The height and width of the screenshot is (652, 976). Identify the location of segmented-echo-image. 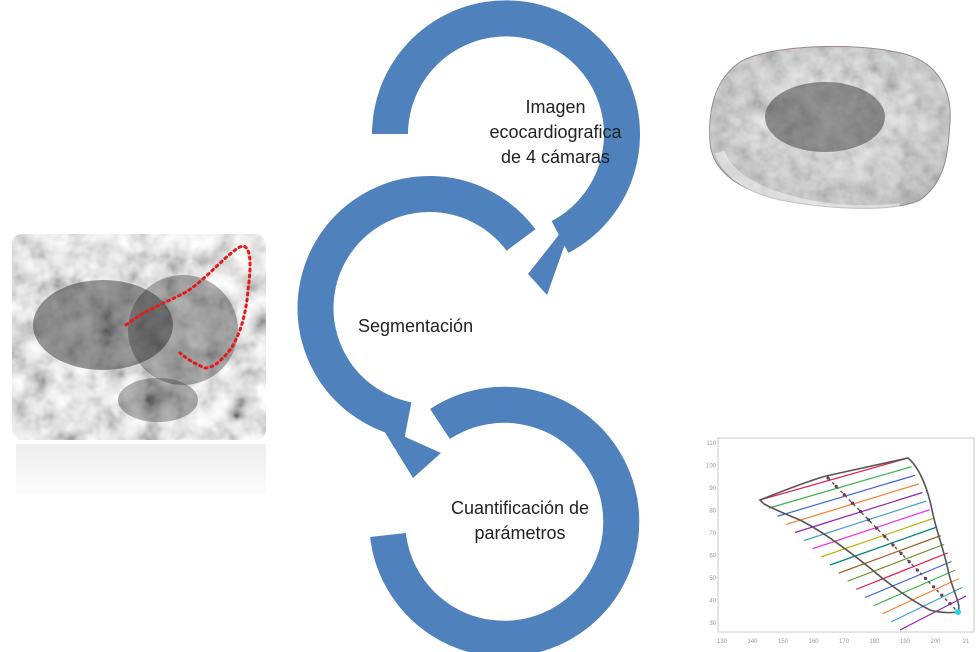
(140, 368).